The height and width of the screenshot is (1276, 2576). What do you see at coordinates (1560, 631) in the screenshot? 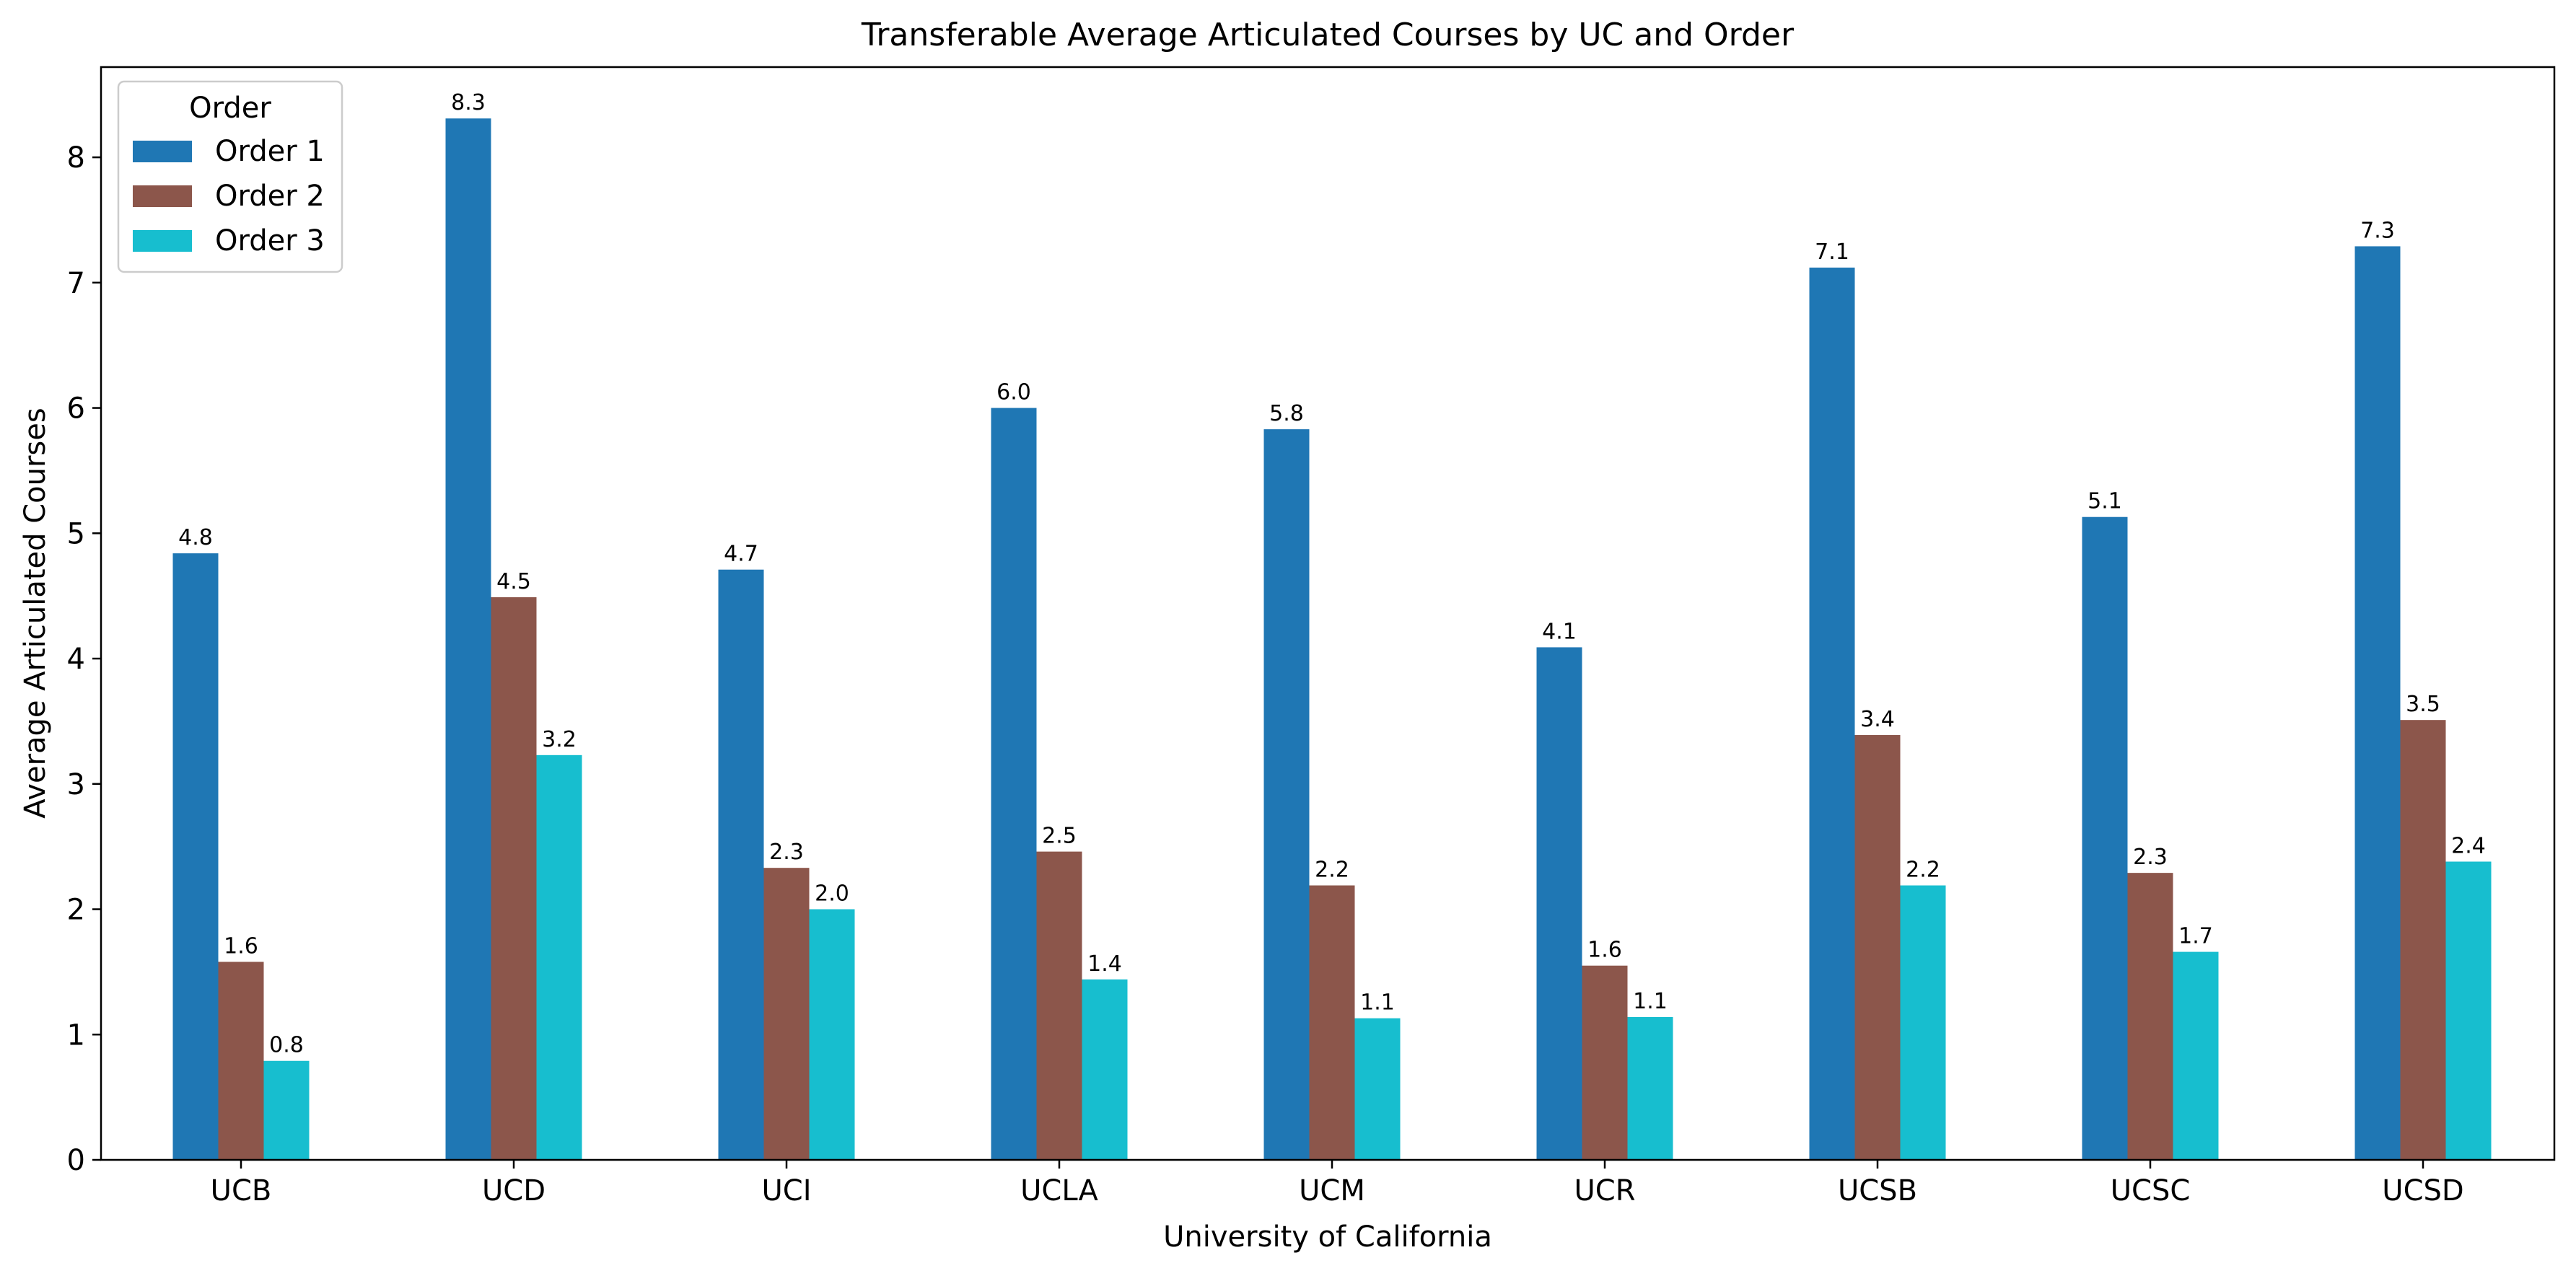
I see `bar-label-ucr-order-1: 4.1` at bounding box center [1560, 631].